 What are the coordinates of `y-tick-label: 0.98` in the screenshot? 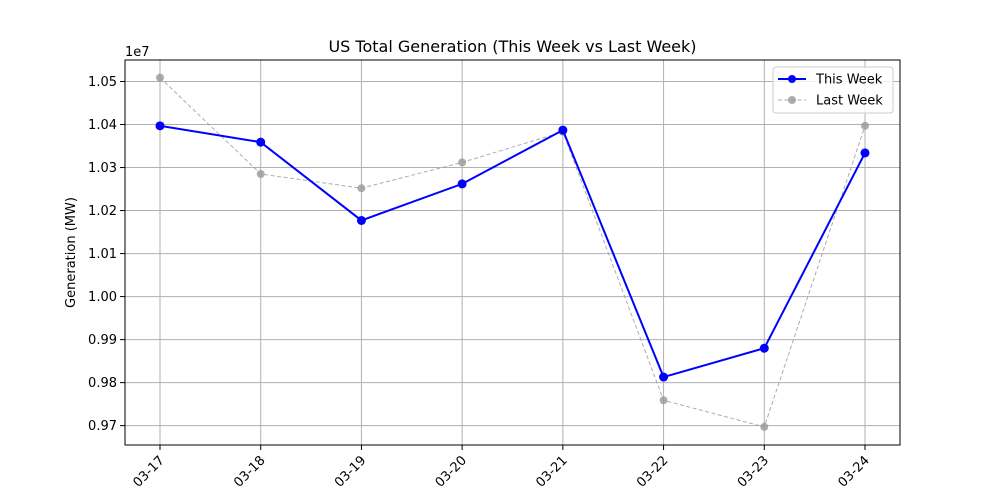 It's located at (102, 383).